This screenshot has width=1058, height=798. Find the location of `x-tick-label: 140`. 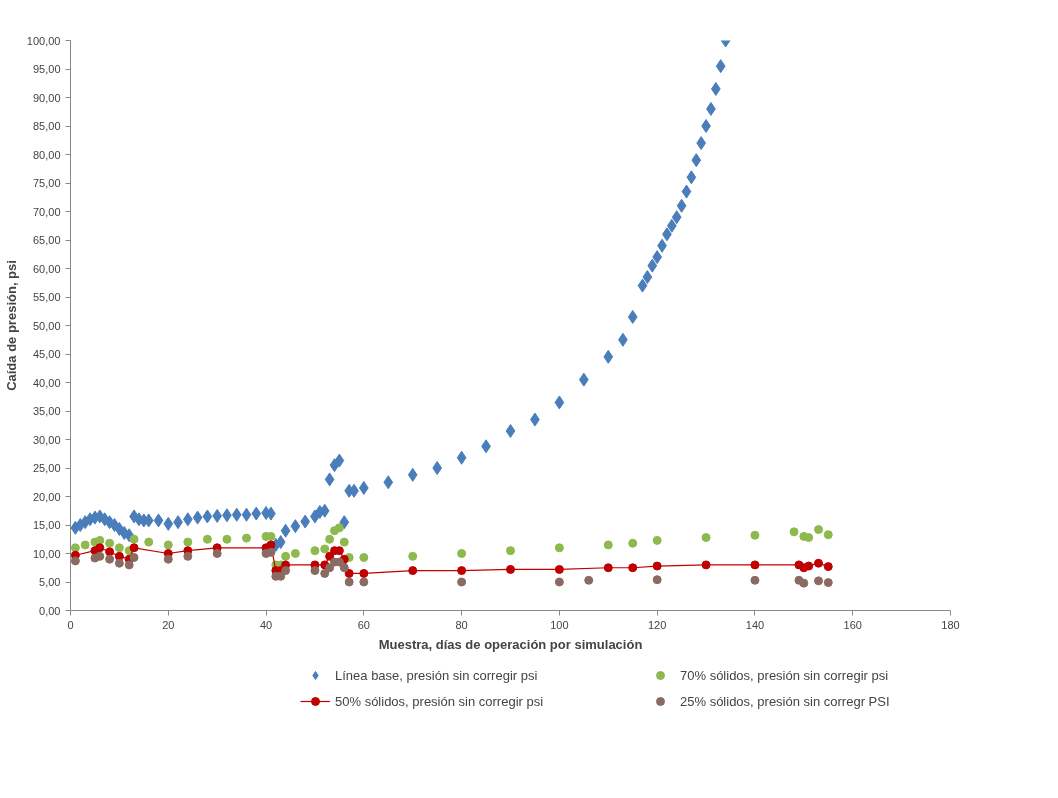

x-tick-label: 140 is located at coordinates (755, 624).